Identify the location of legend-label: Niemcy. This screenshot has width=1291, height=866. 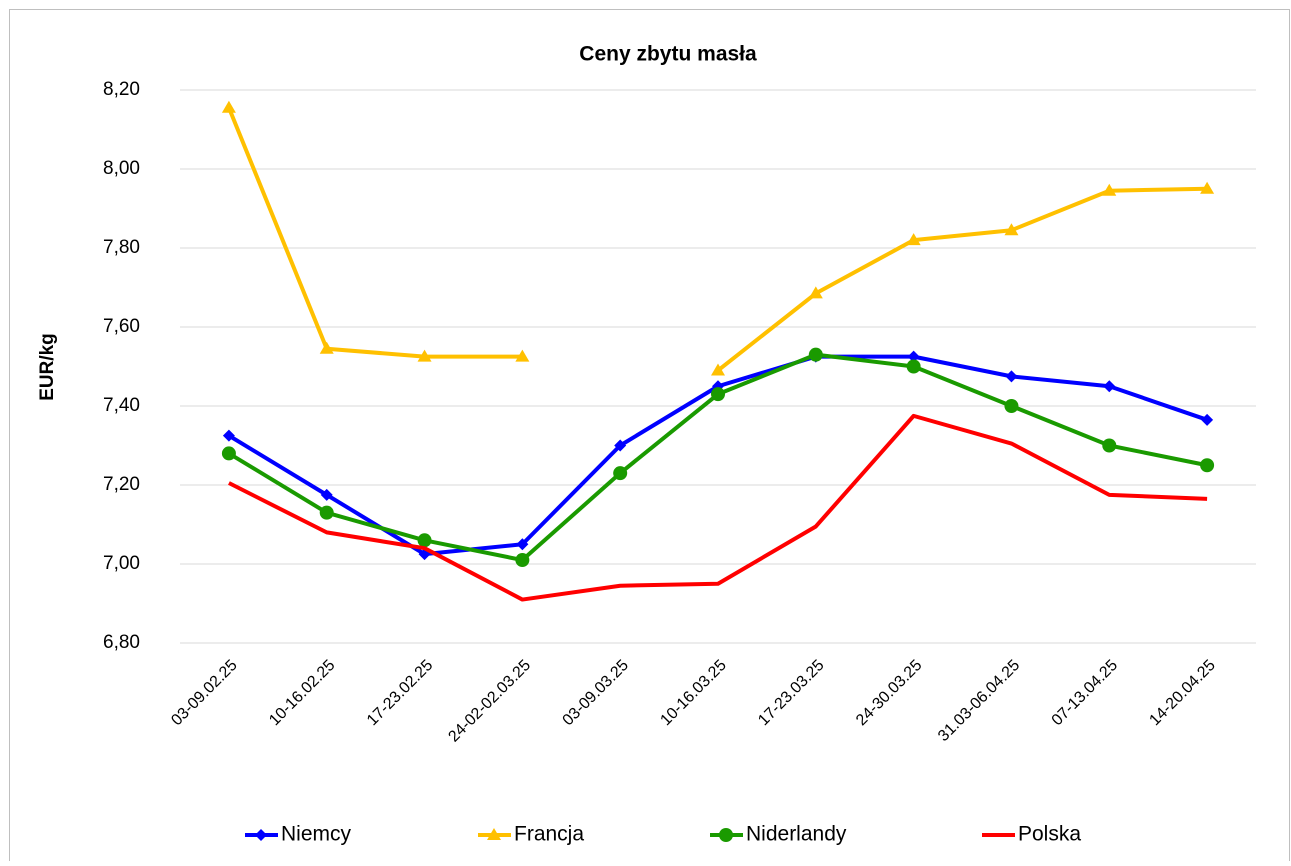
(316, 834).